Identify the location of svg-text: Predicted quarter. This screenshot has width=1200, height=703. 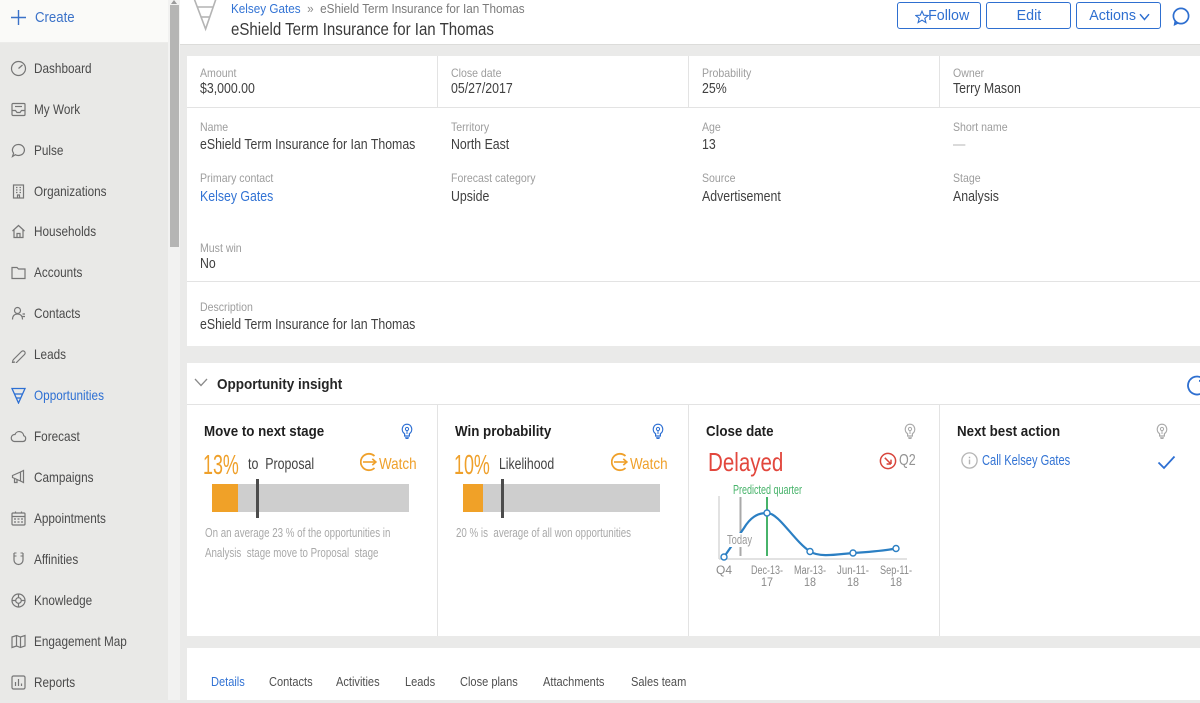
(767, 490).